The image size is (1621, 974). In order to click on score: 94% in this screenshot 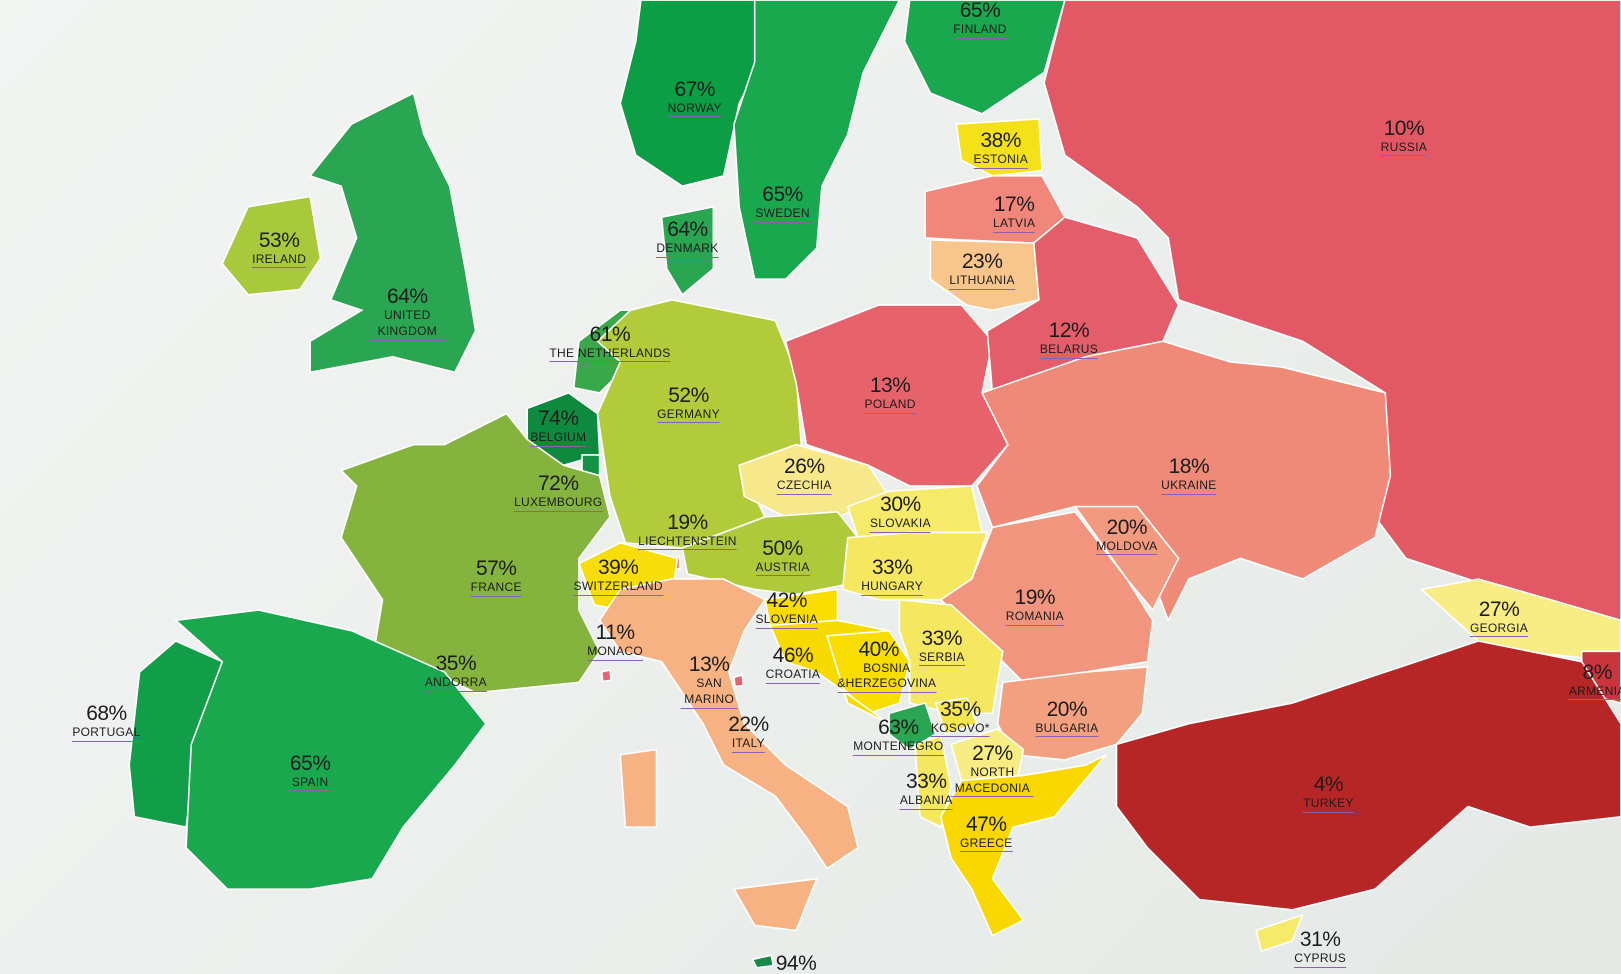, I will do `click(796, 963)`.